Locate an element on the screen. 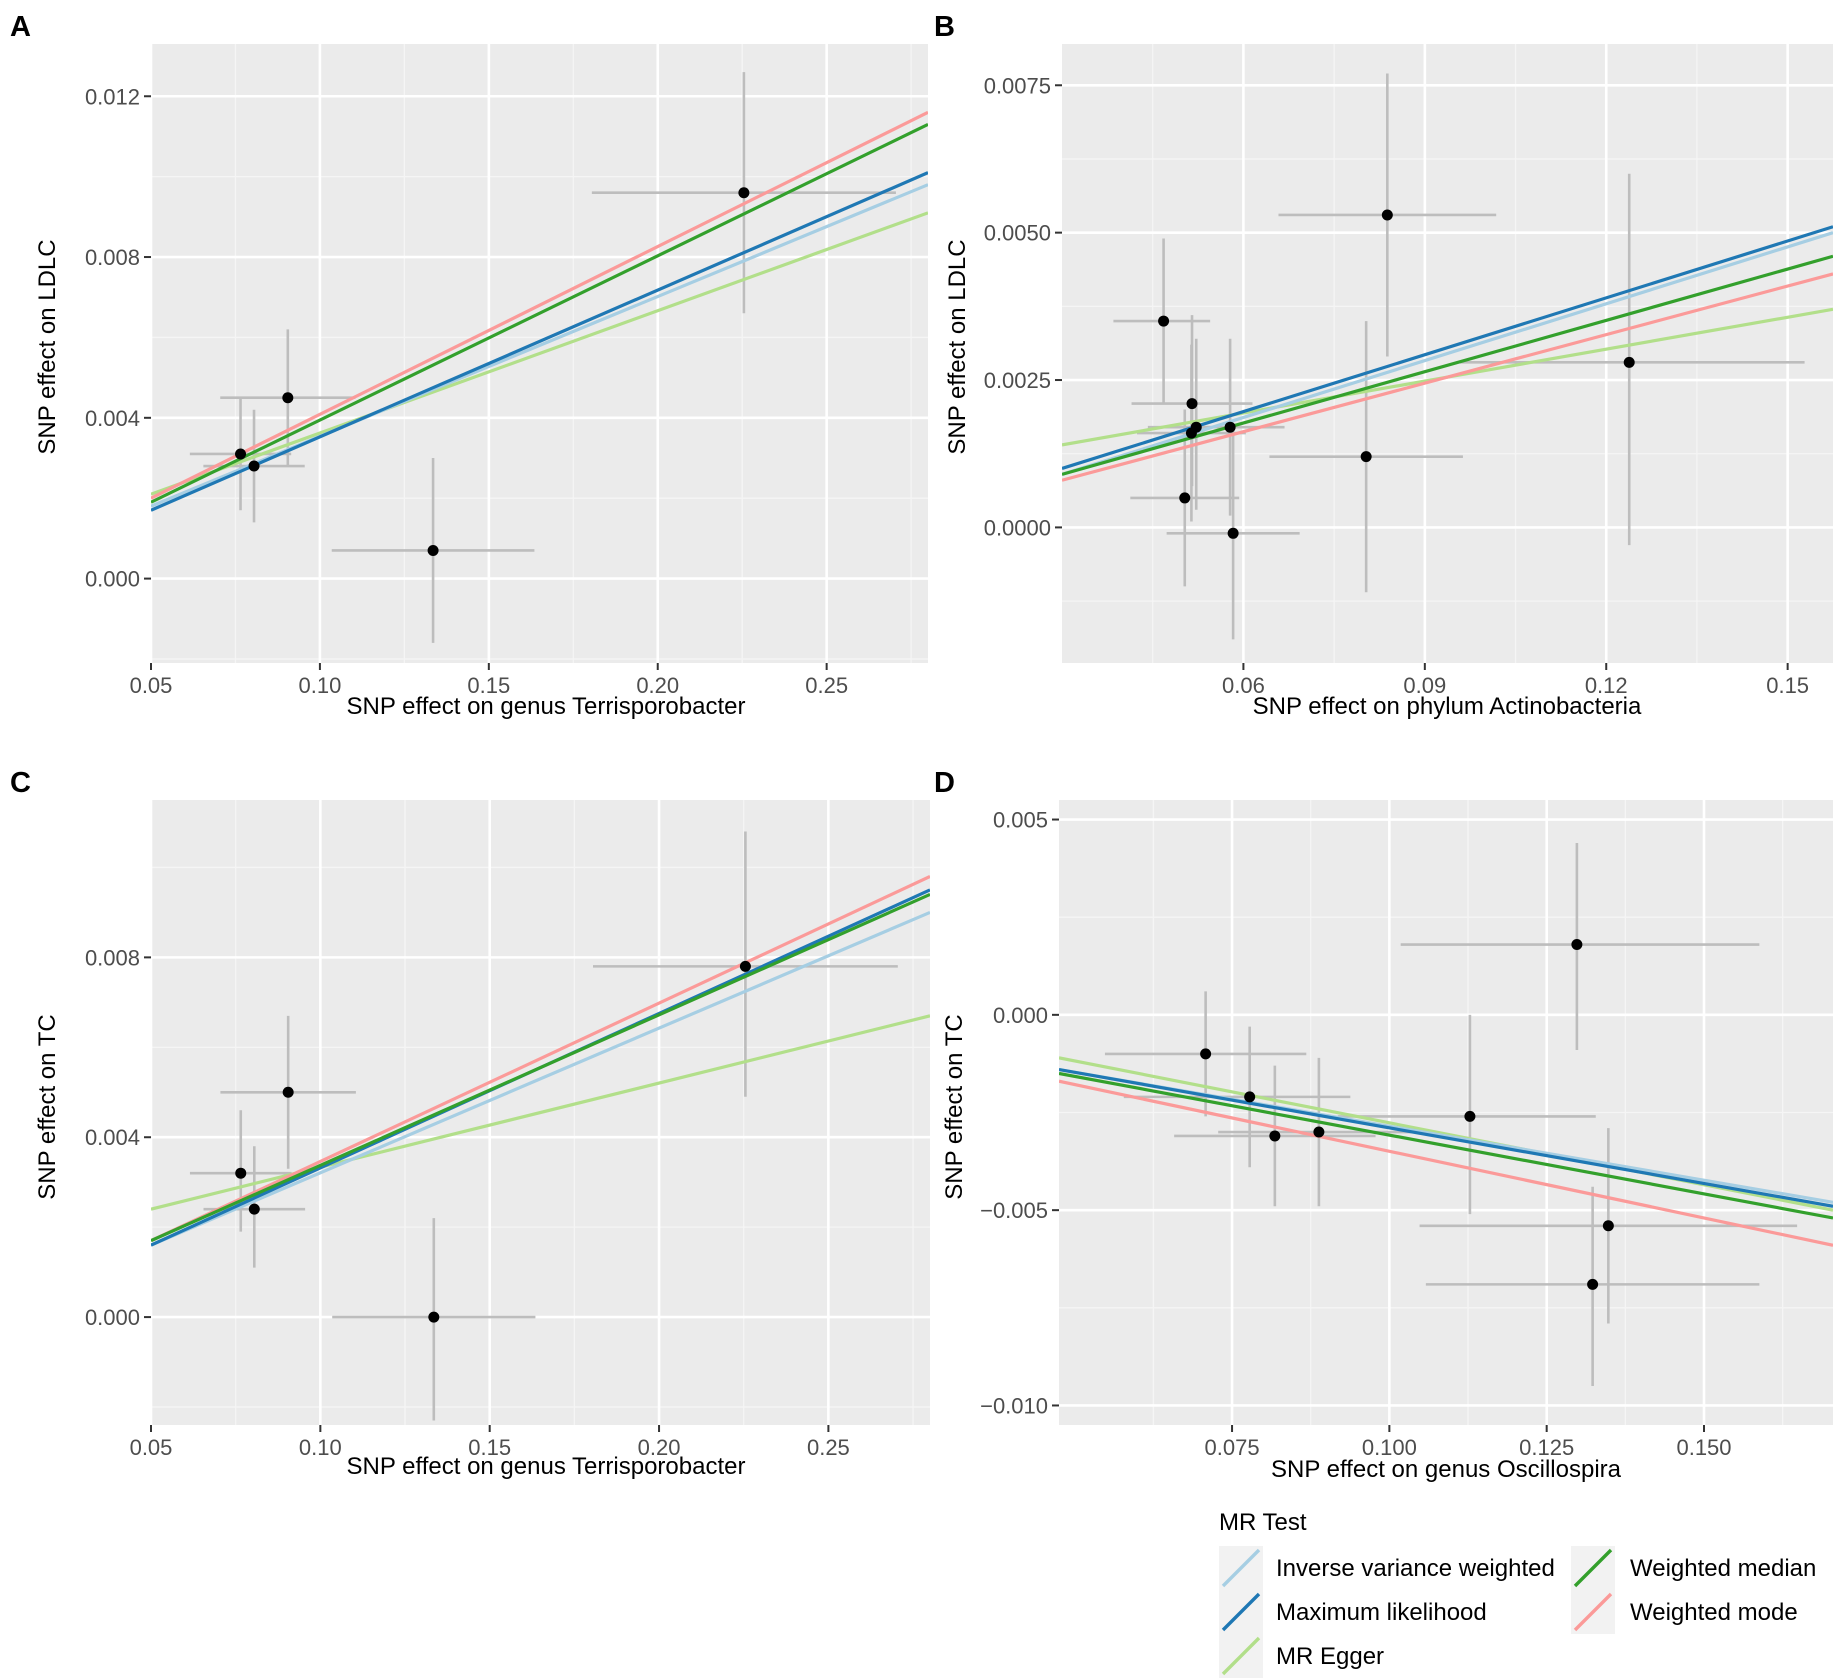 The image size is (1833, 1679). y-tick-label: 0.005 is located at coordinates (1020, 820).